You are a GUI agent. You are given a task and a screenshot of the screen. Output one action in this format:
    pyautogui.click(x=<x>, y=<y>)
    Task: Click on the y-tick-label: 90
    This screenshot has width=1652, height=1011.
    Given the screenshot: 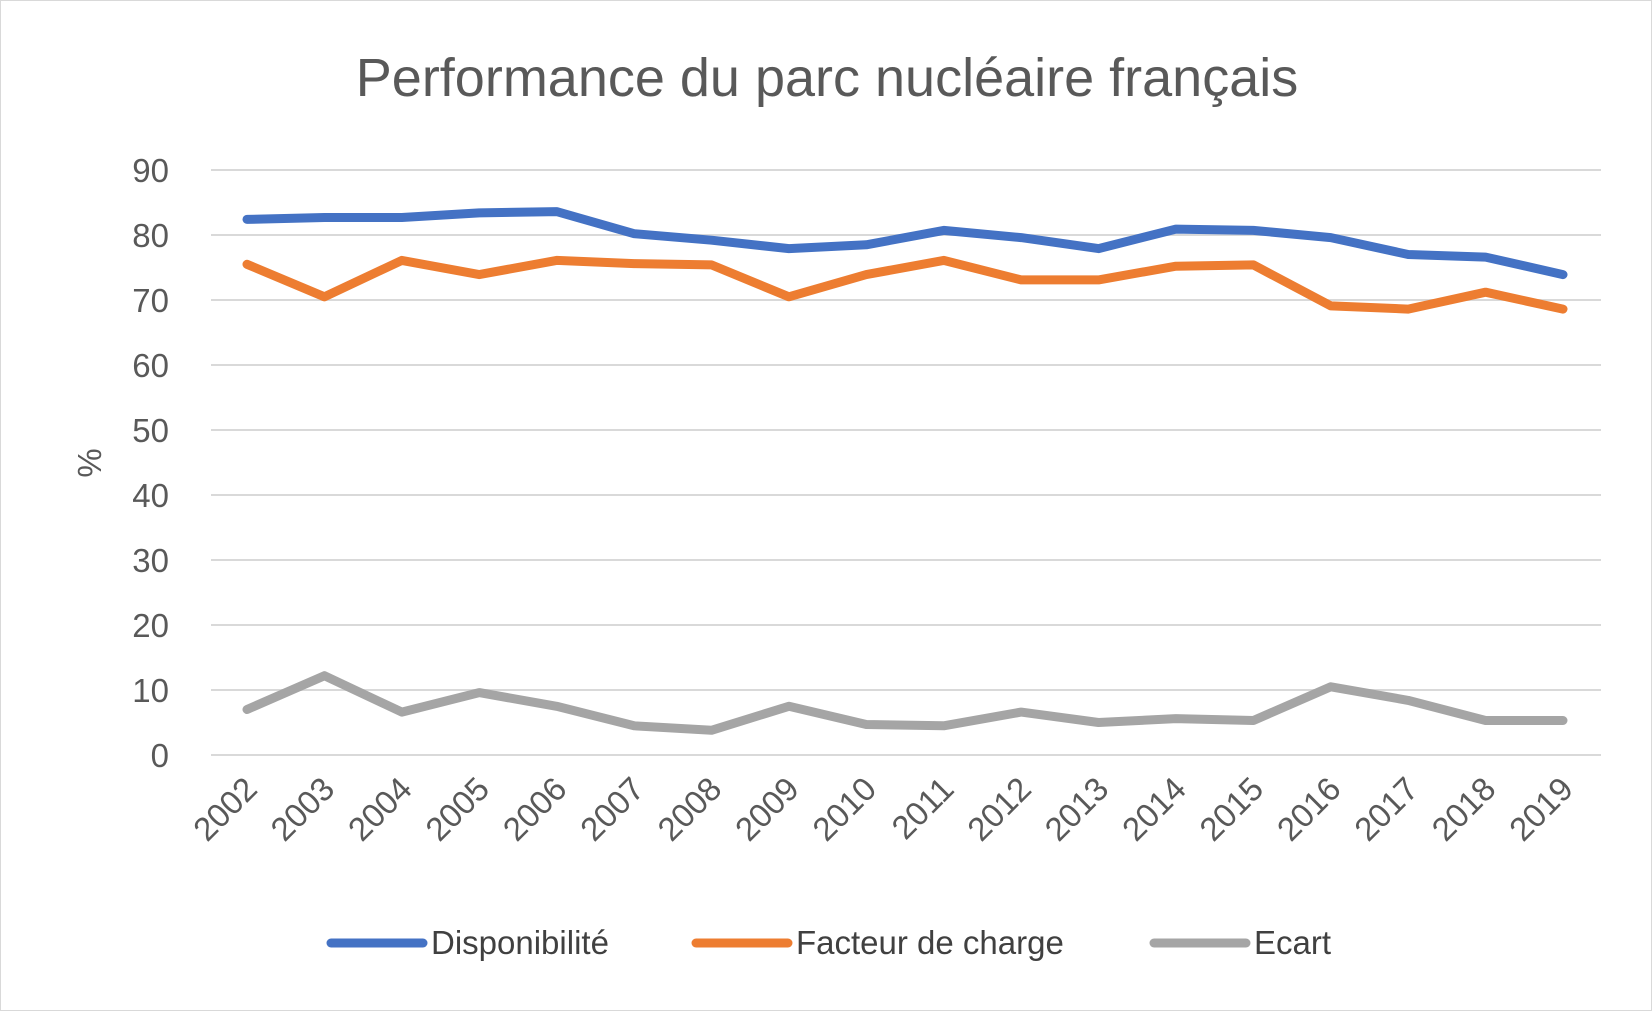 What is the action you would take?
    pyautogui.click(x=150, y=170)
    